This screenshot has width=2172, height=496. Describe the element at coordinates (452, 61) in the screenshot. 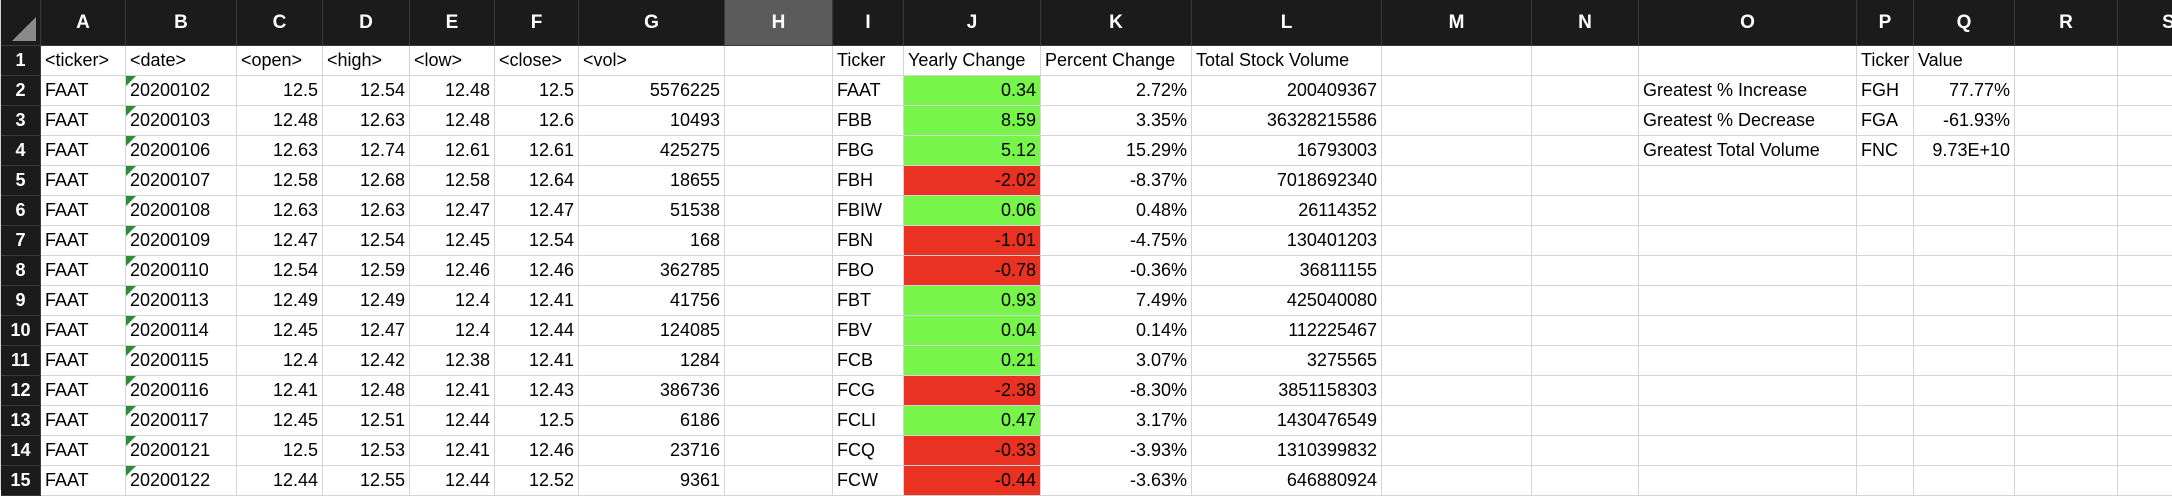

I see `cell-e1: <low>` at that location.